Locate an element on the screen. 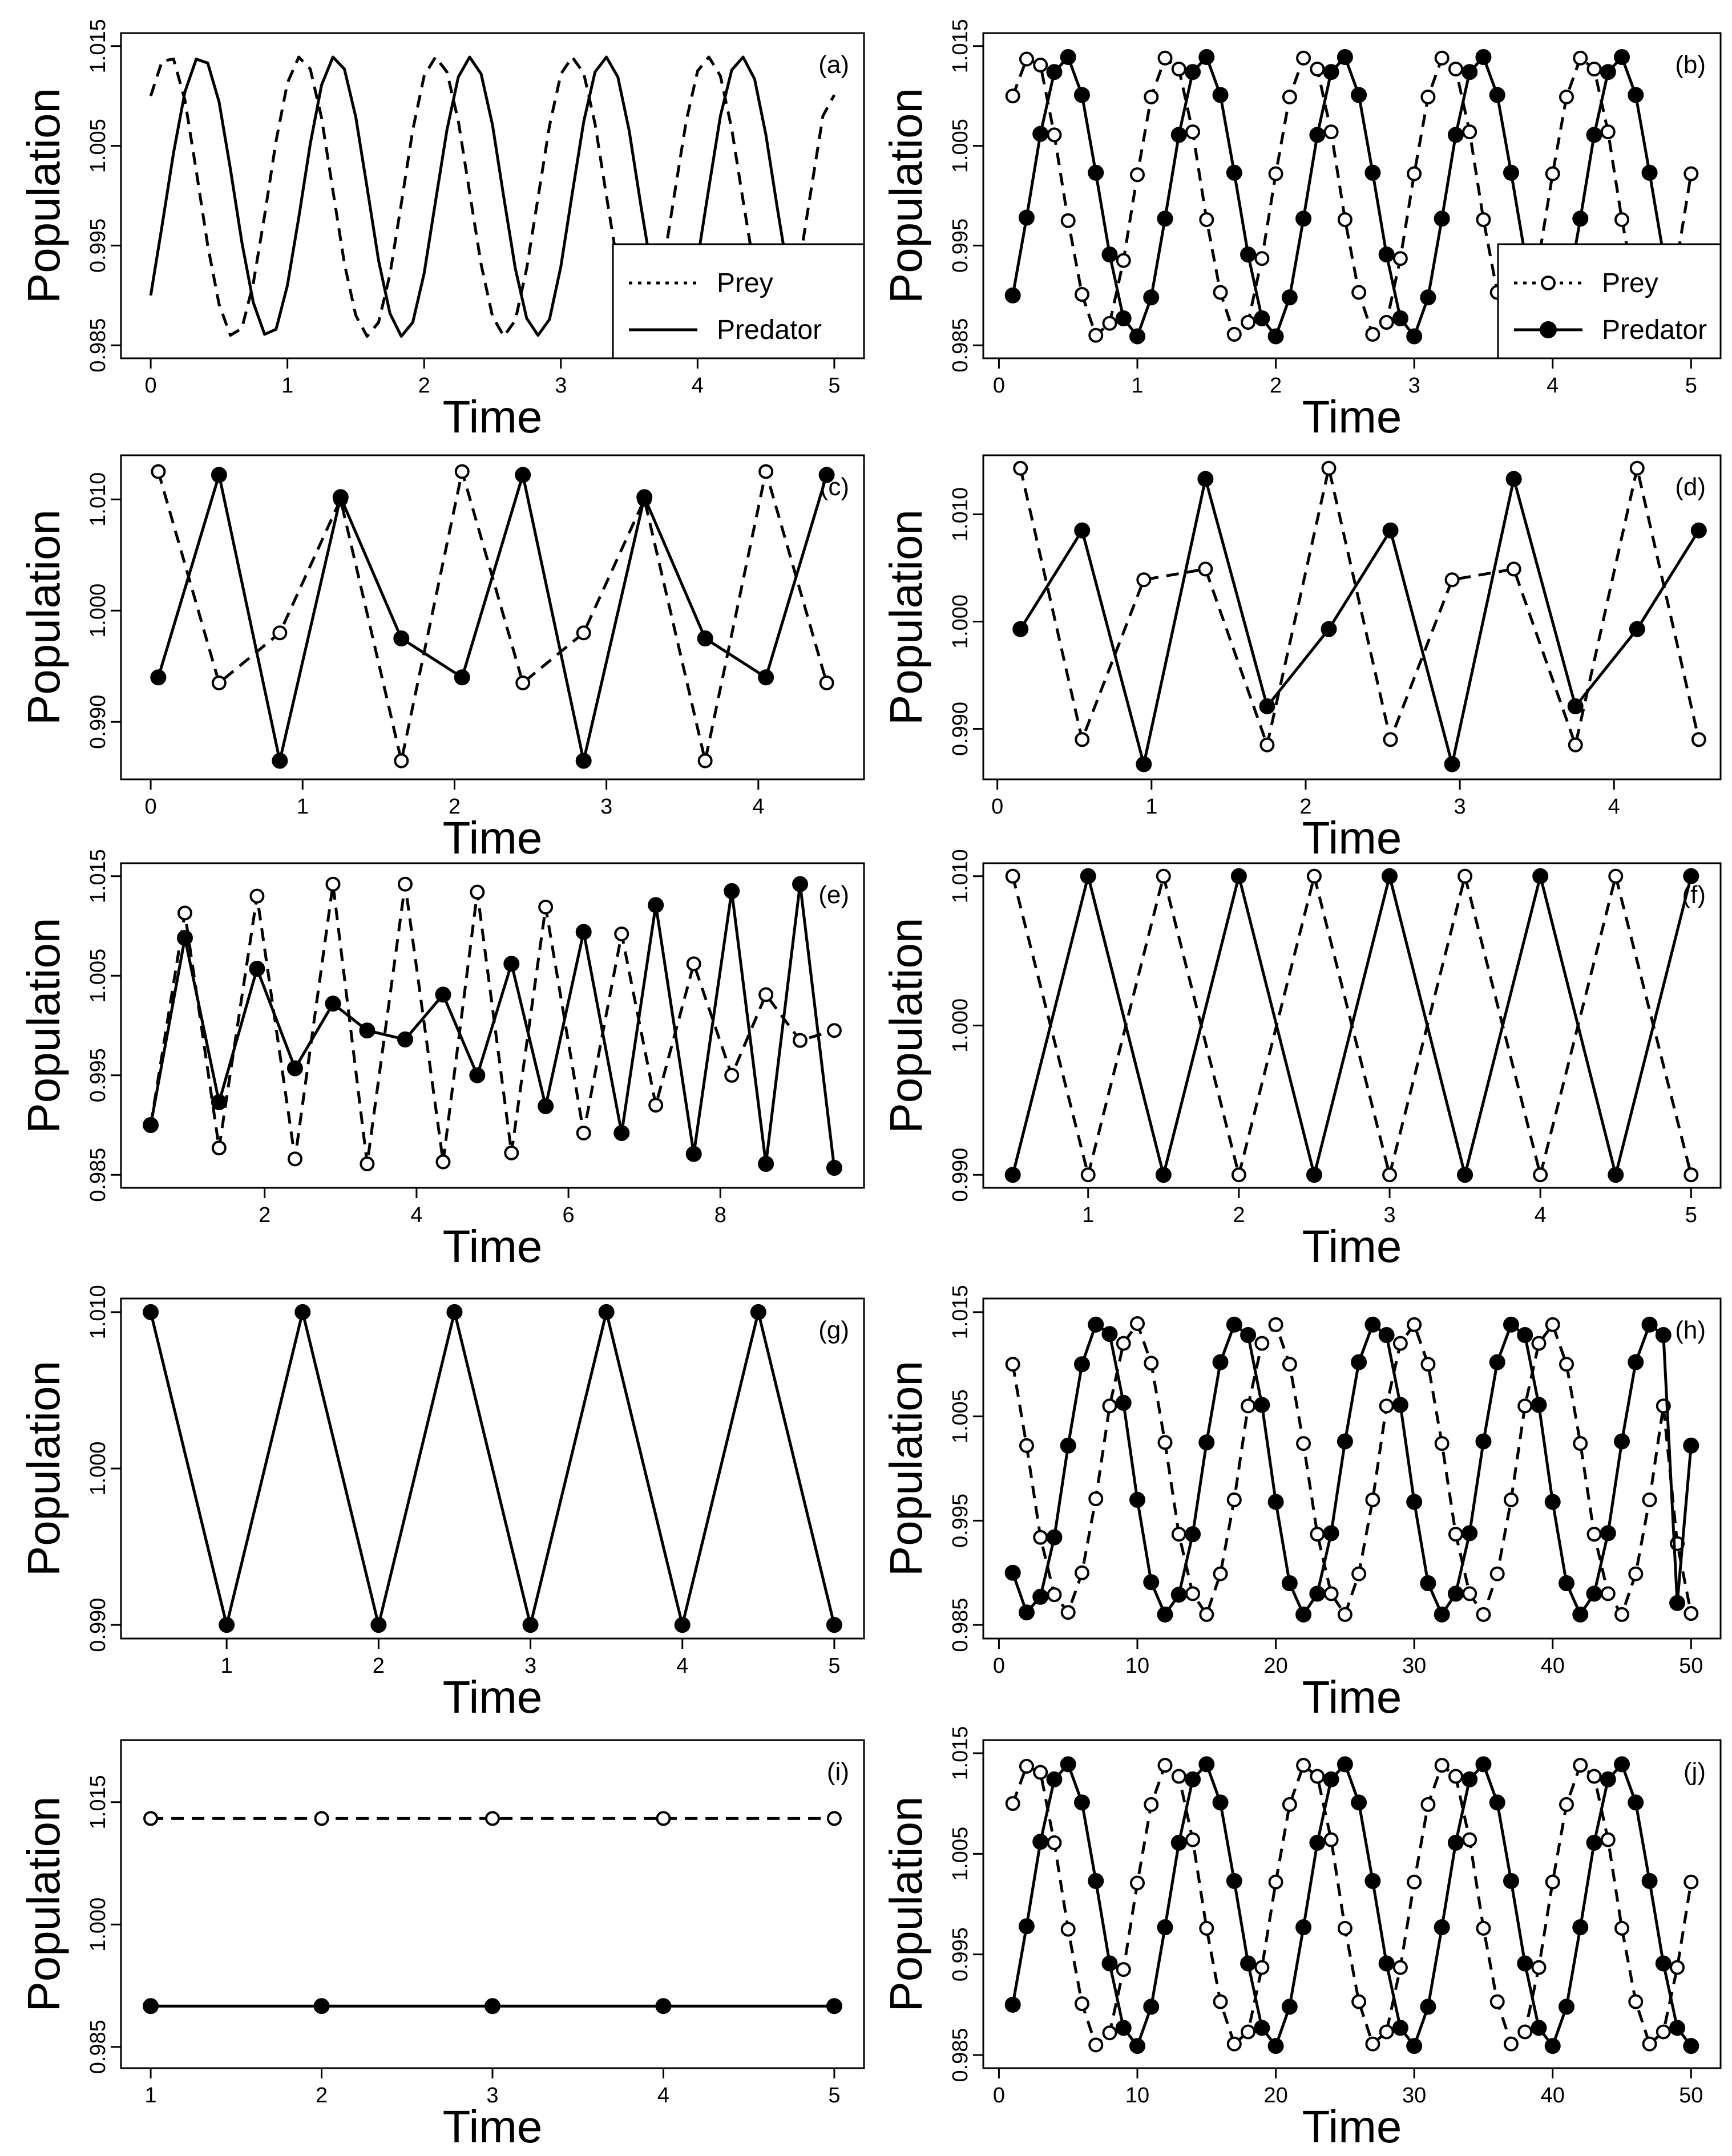  x-tick-label: 8 is located at coordinates (720, 1215).